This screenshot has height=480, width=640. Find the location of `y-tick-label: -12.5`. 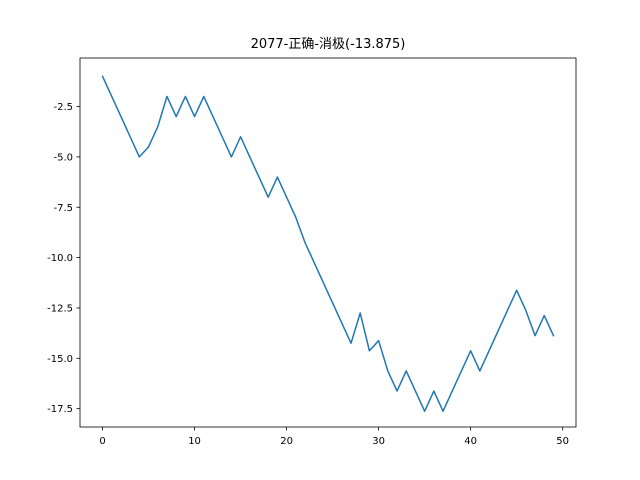

y-tick-label: -12.5 is located at coordinates (60, 308).